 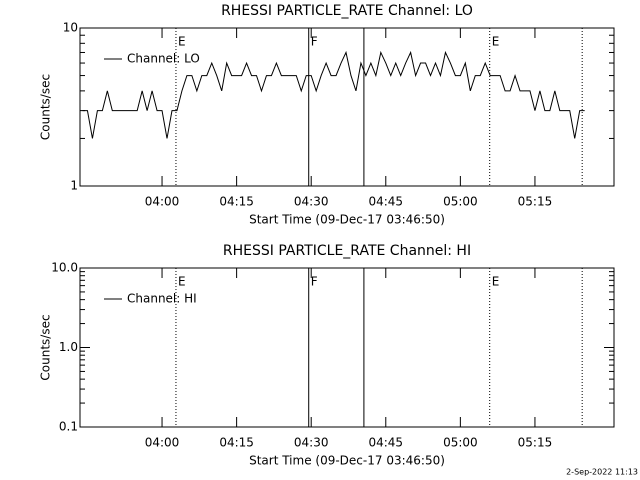 What do you see at coordinates (347, 251) in the screenshot?
I see `chart-title: RHESSI PARTICLE_RATE Channel: HI` at bounding box center [347, 251].